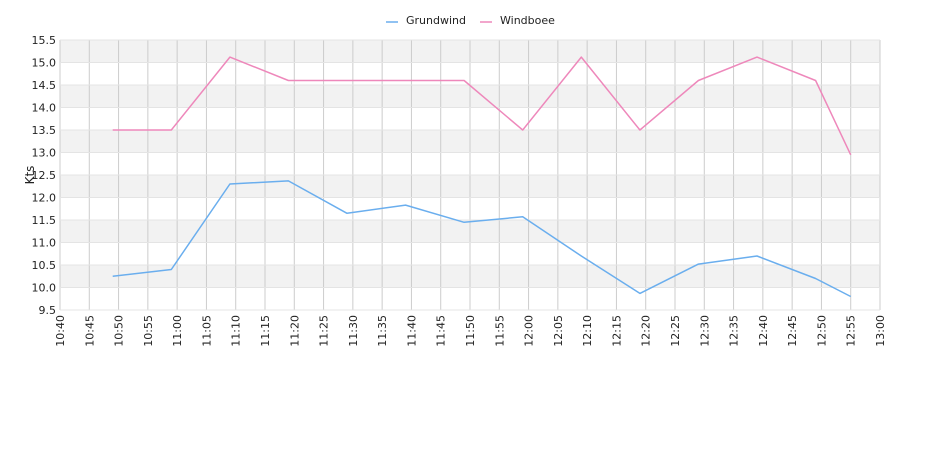 This screenshot has width=940, height=450. Describe the element at coordinates (646, 331) in the screenshot. I see `x-tick-label: 12:20` at that location.